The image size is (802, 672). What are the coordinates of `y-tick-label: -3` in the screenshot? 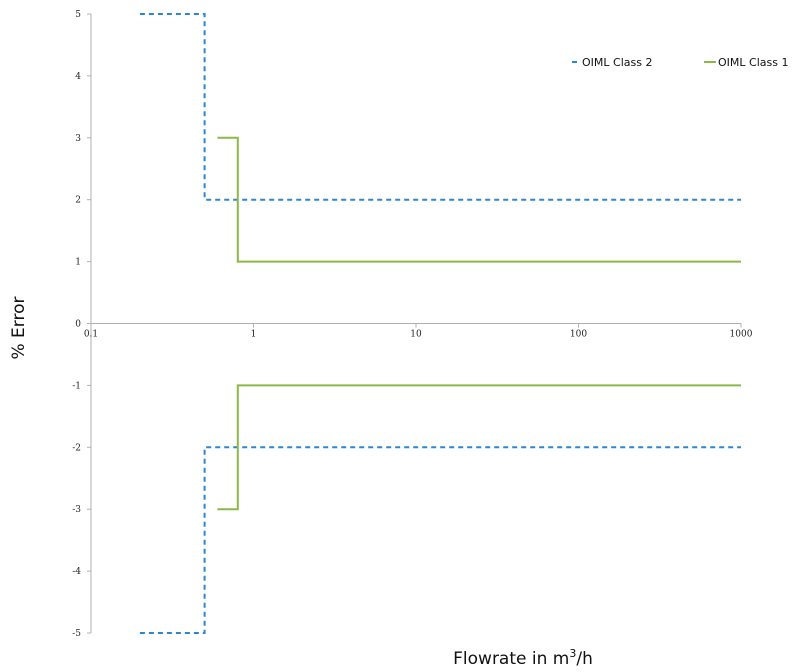 It's located at (76, 510).